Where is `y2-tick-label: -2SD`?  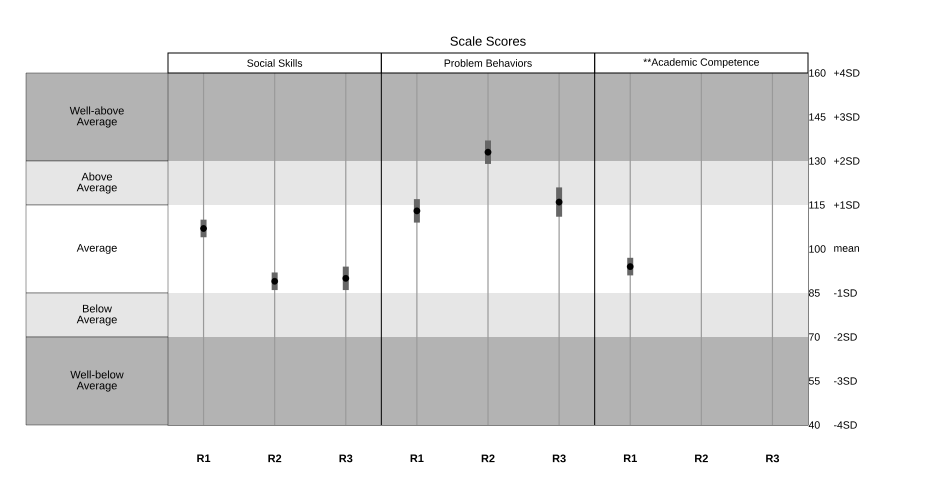 y2-tick-label: -2SD is located at coordinates (845, 337).